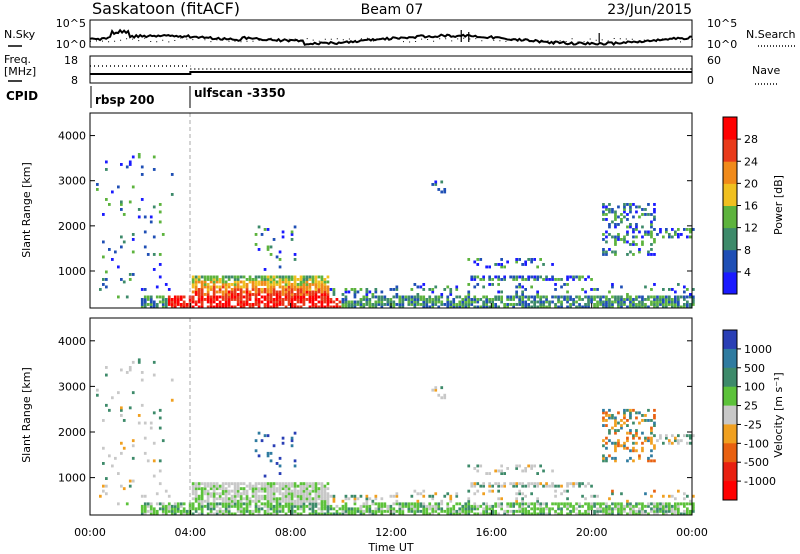 Image resolution: width=800 pixels, height=554 pixels. I want to click on y-tick-label: 3000, so click(72, 386).